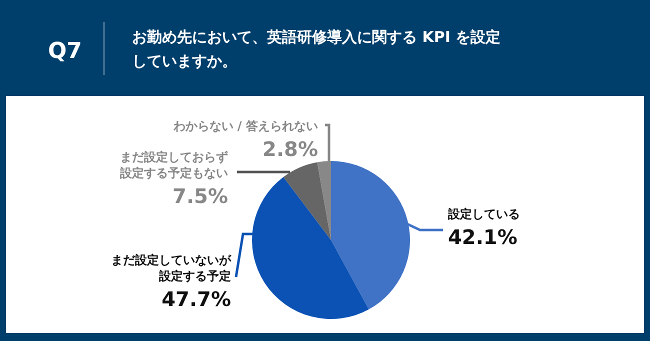 Image resolution: width=650 pixels, height=341 pixels. Describe the element at coordinates (290, 149) in the screenshot. I see `data-label: 2.8%` at that location.